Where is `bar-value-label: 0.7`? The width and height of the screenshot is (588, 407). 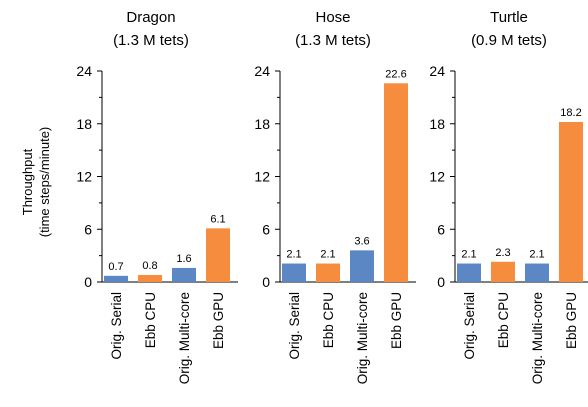 bar-value-label: 0.7 is located at coordinates (115, 267).